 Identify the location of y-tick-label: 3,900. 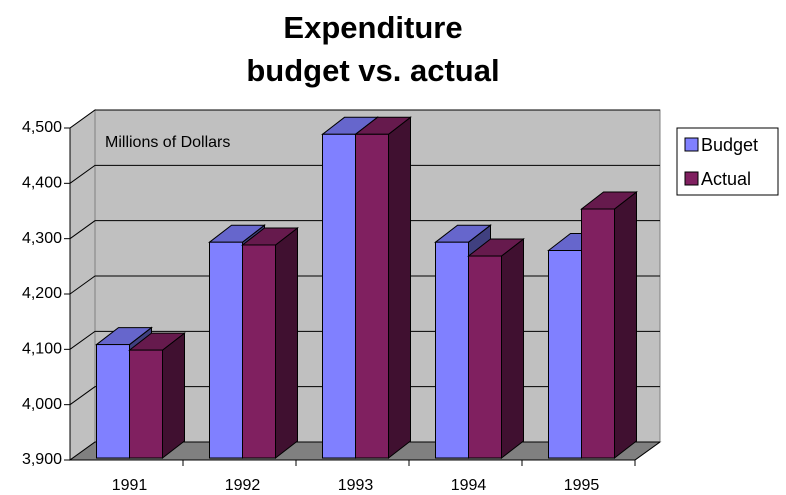
(42, 459).